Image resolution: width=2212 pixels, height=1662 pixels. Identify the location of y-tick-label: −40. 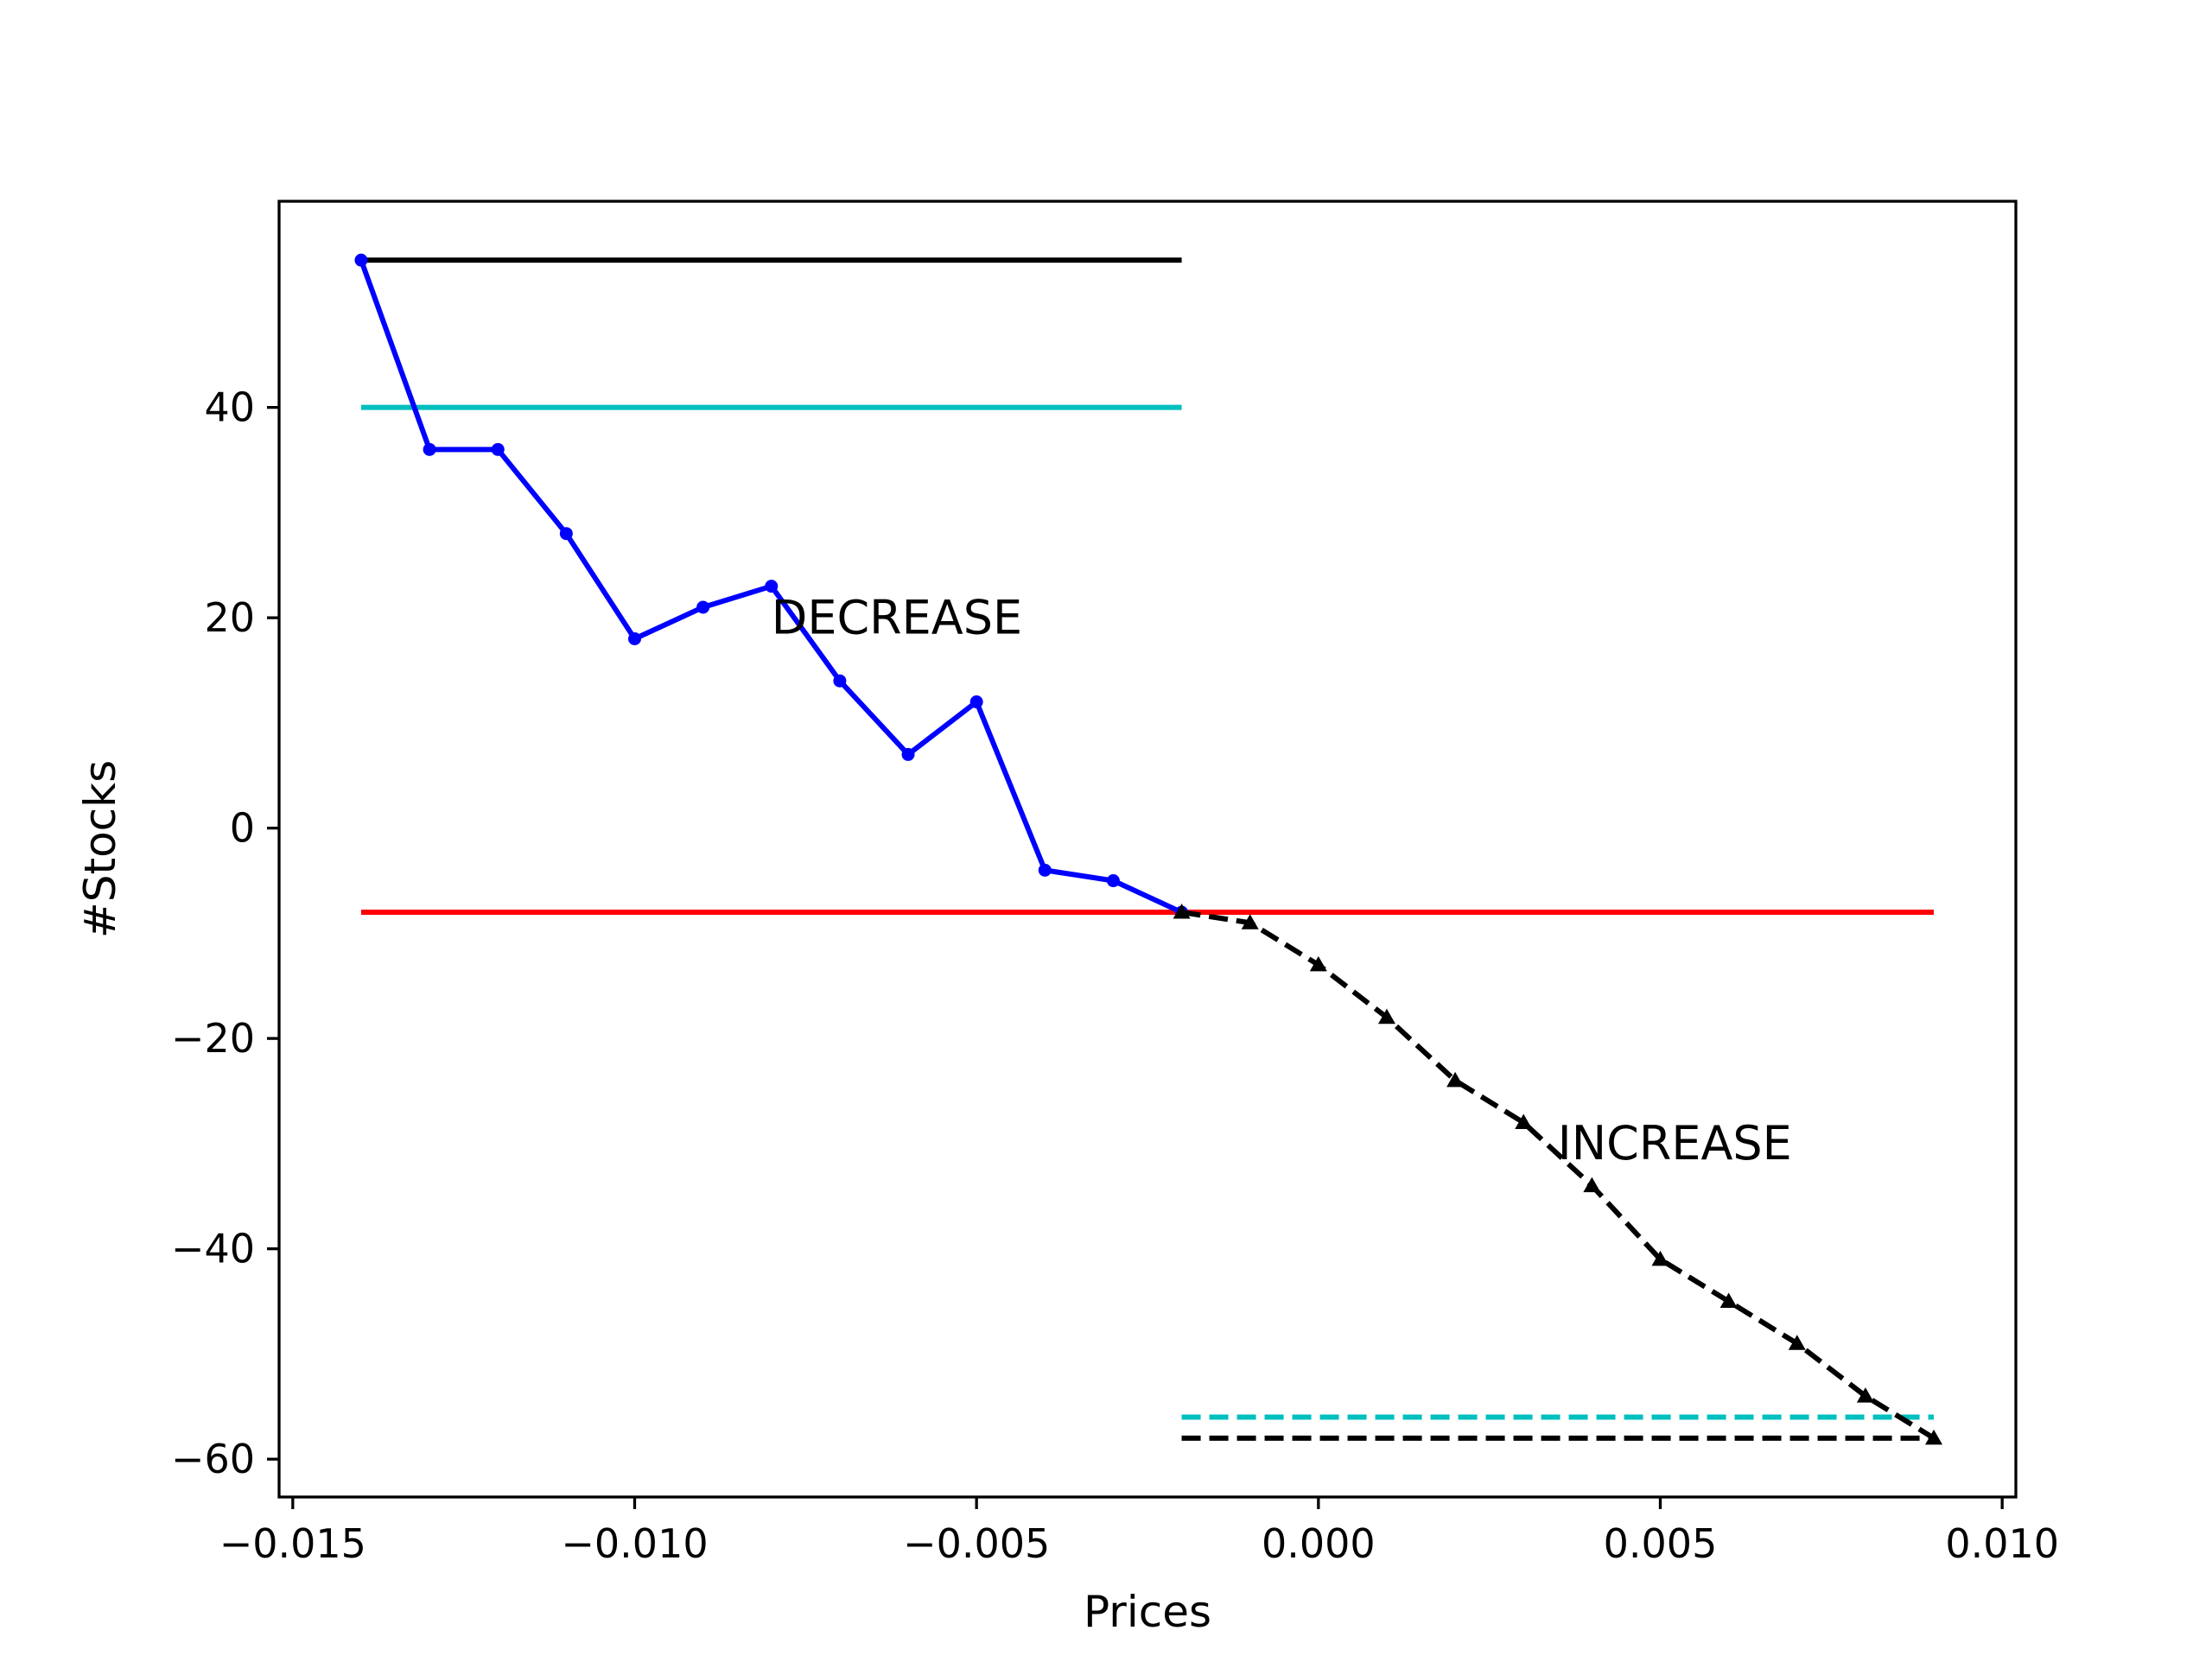
(213, 1249).